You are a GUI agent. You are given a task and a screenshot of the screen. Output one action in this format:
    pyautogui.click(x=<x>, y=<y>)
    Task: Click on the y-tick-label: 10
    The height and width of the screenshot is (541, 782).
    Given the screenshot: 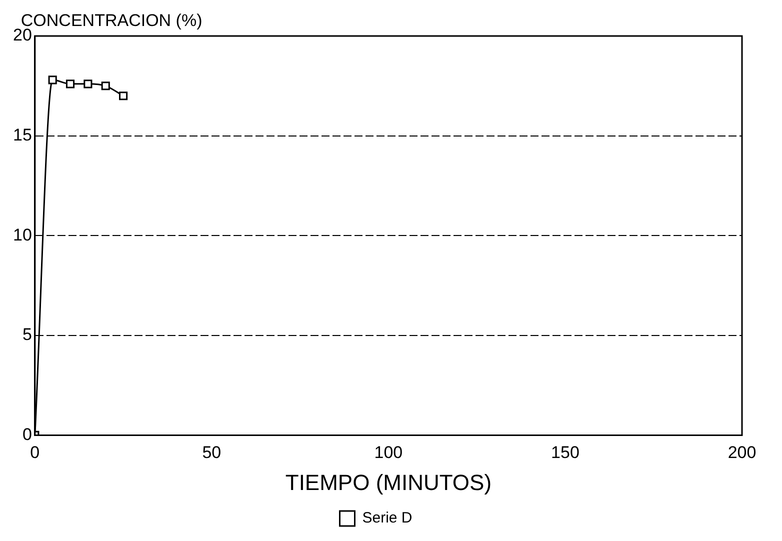 What is the action you would take?
    pyautogui.click(x=22, y=234)
    